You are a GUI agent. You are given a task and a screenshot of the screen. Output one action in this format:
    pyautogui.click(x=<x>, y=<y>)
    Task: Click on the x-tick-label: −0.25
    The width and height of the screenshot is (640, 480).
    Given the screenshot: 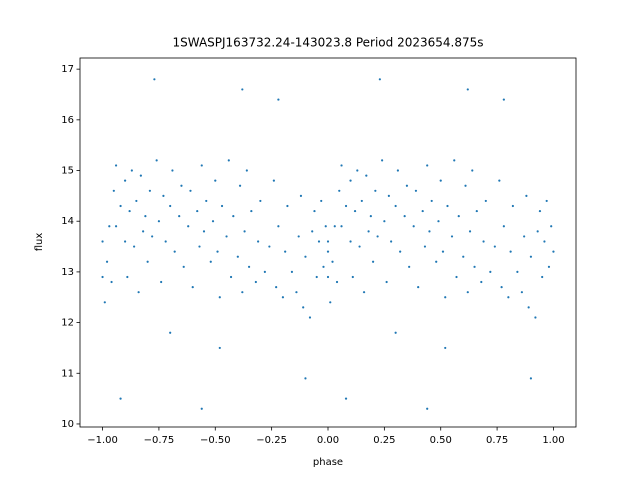 What is the action you would take?
    pyautogui.click(x=271, y=440)
    